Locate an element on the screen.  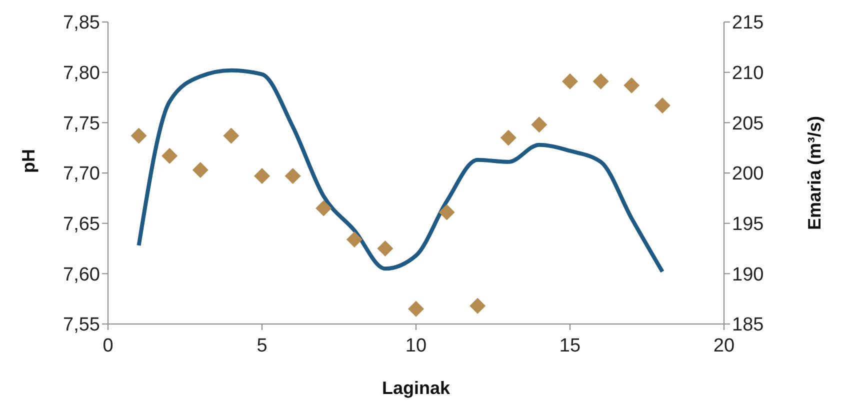
y-tick-label: 7,70 is located at coordinates (81, 174).